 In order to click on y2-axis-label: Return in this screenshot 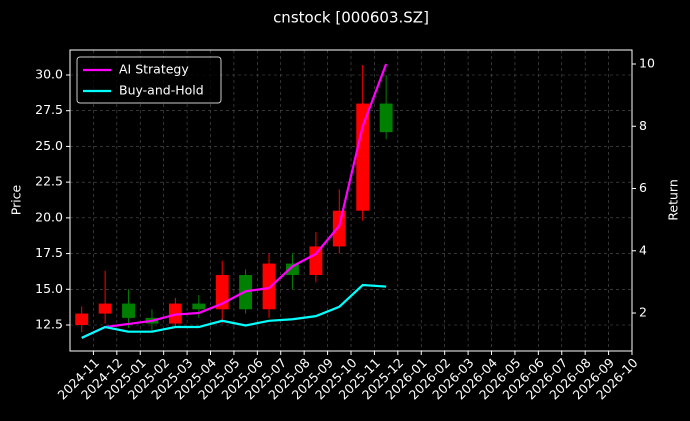, I will do `click(673, 199)`.